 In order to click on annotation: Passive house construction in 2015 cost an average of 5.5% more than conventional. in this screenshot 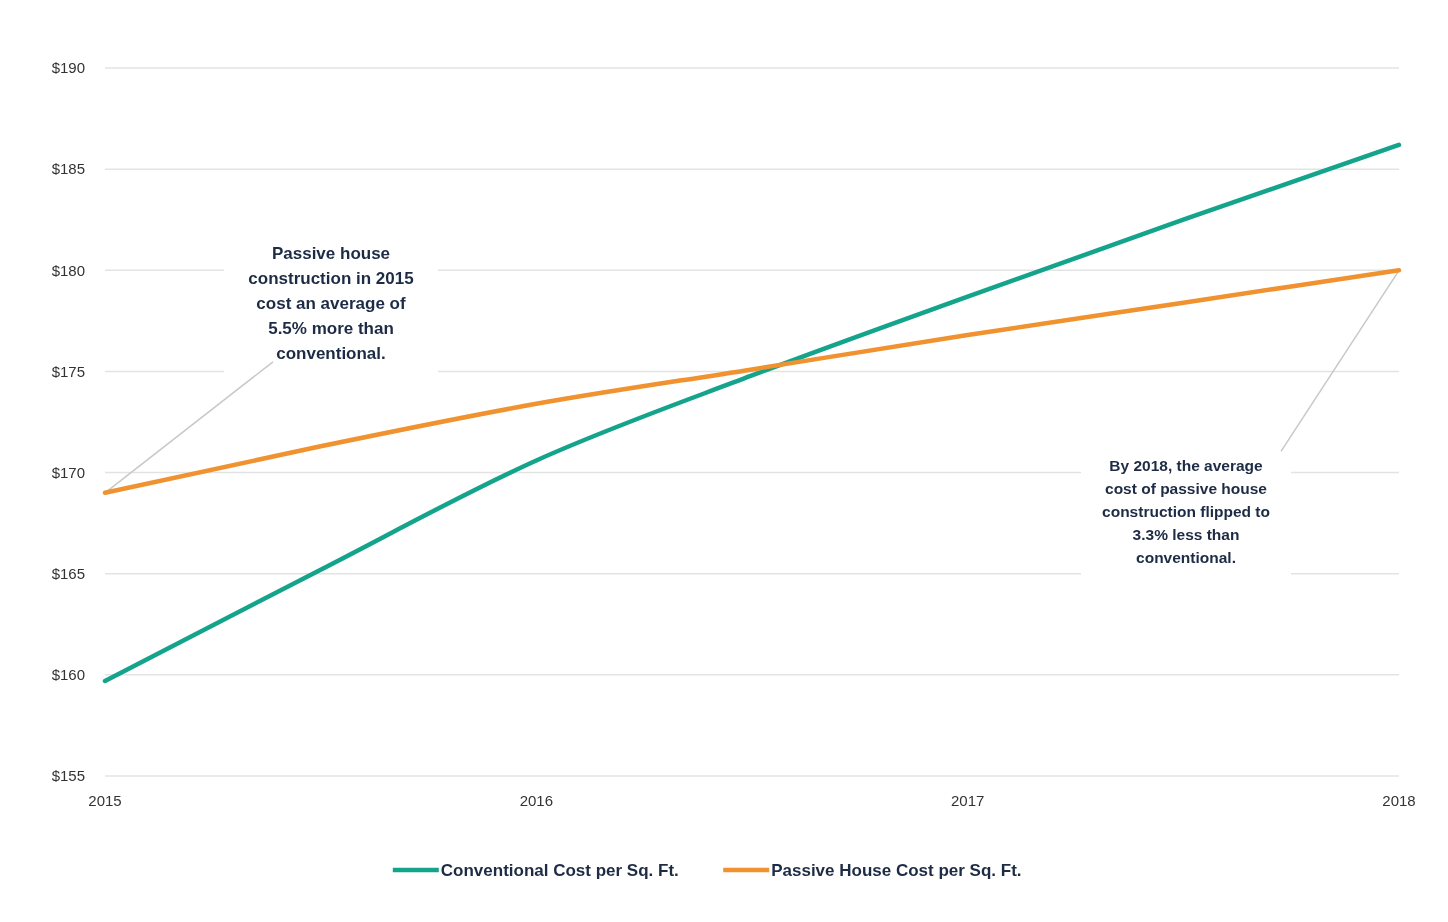, I will do `click(331, 303)`.